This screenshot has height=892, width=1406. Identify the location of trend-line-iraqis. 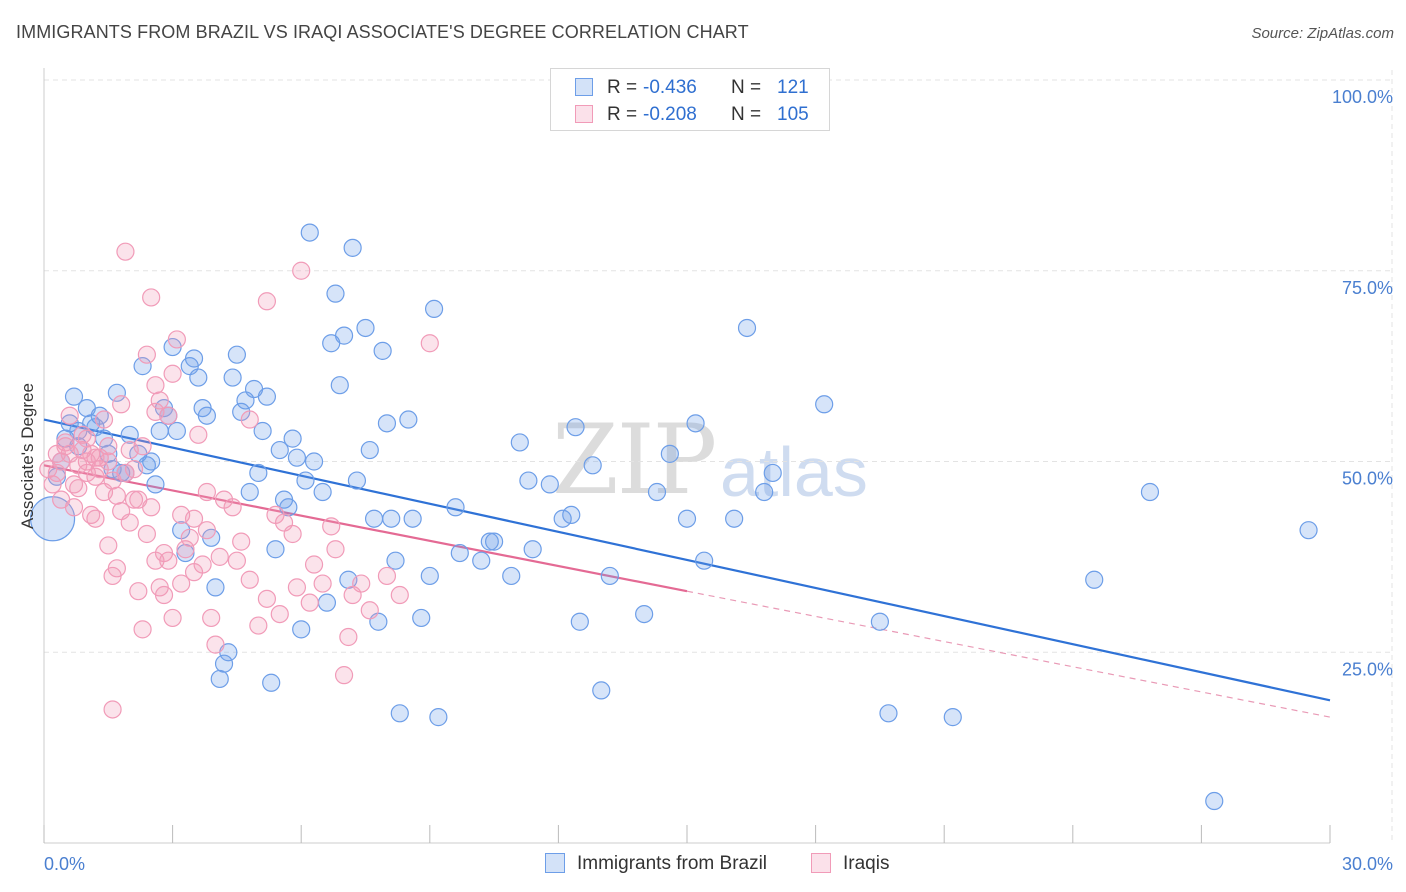
(365, 528).